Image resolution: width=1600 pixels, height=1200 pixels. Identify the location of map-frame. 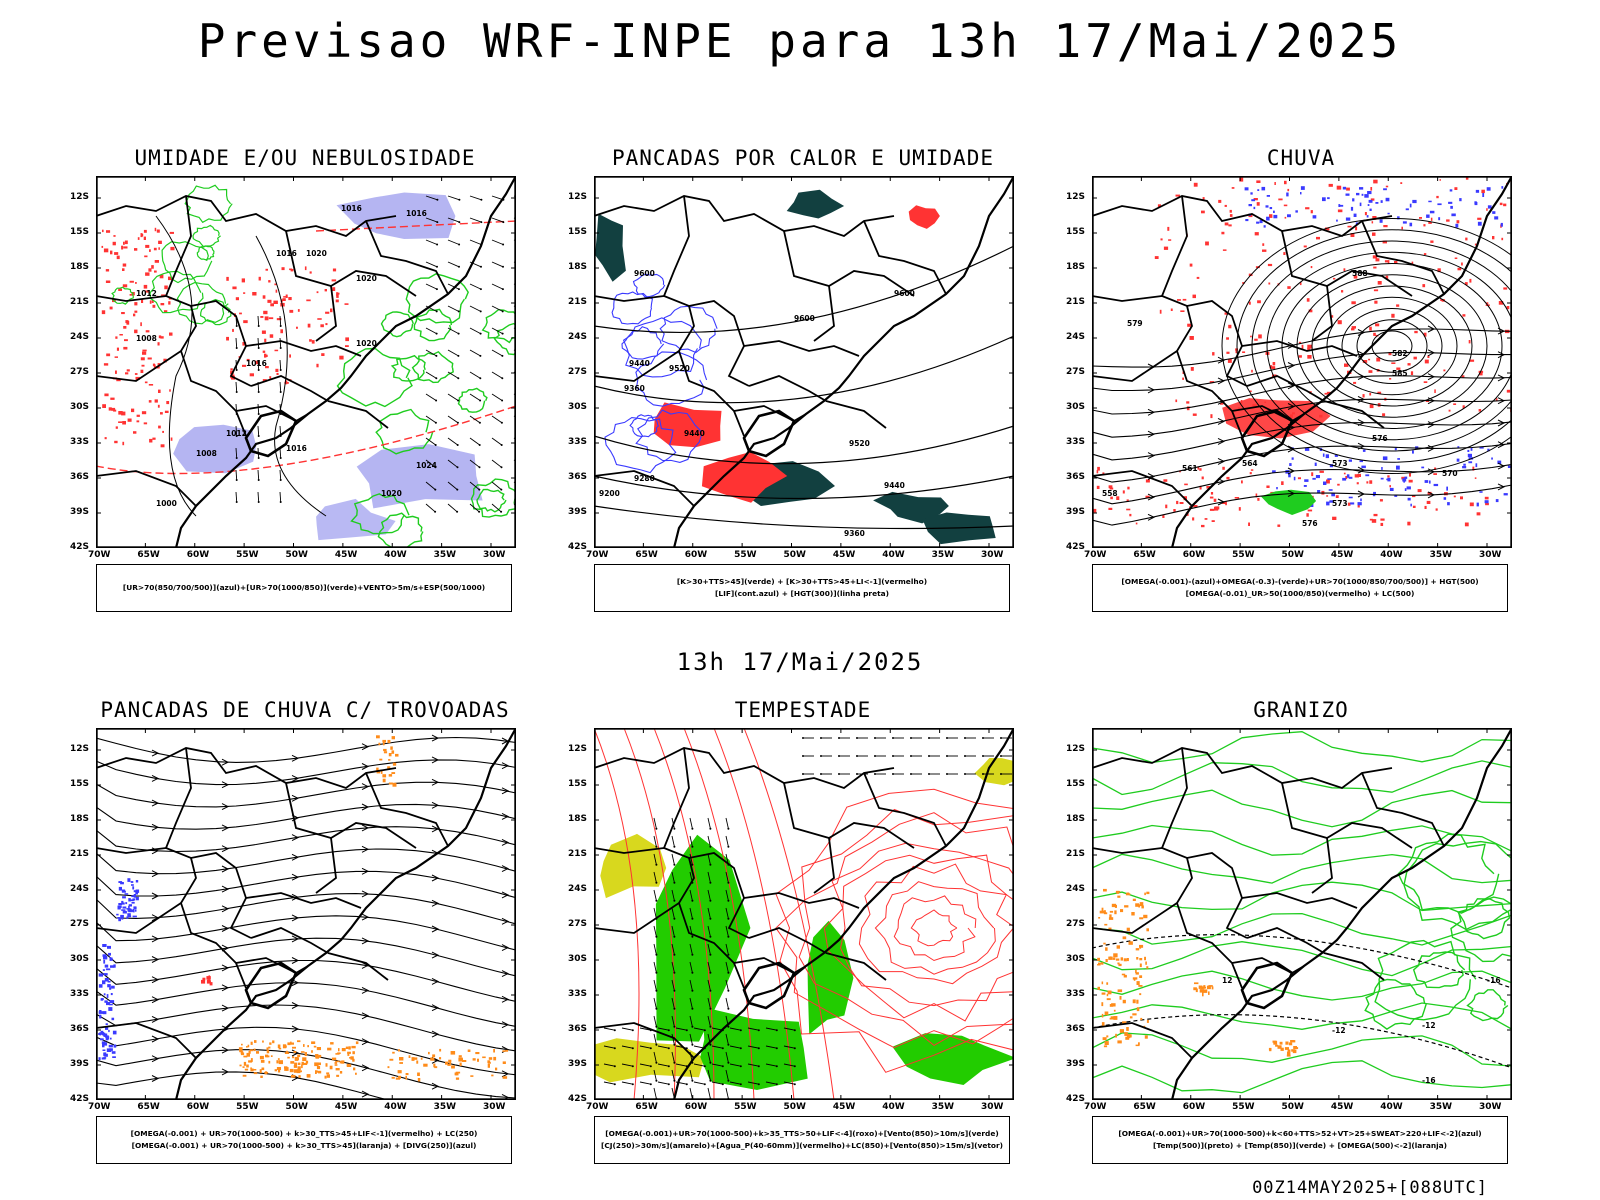
(804, 914).